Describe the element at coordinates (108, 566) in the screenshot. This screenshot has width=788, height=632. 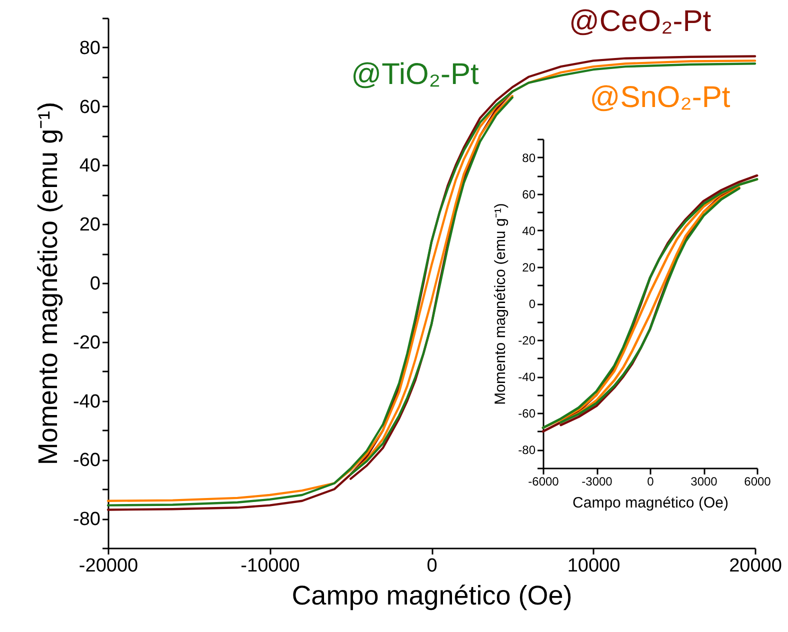
I see `x-tick-label: -20000` at that location.